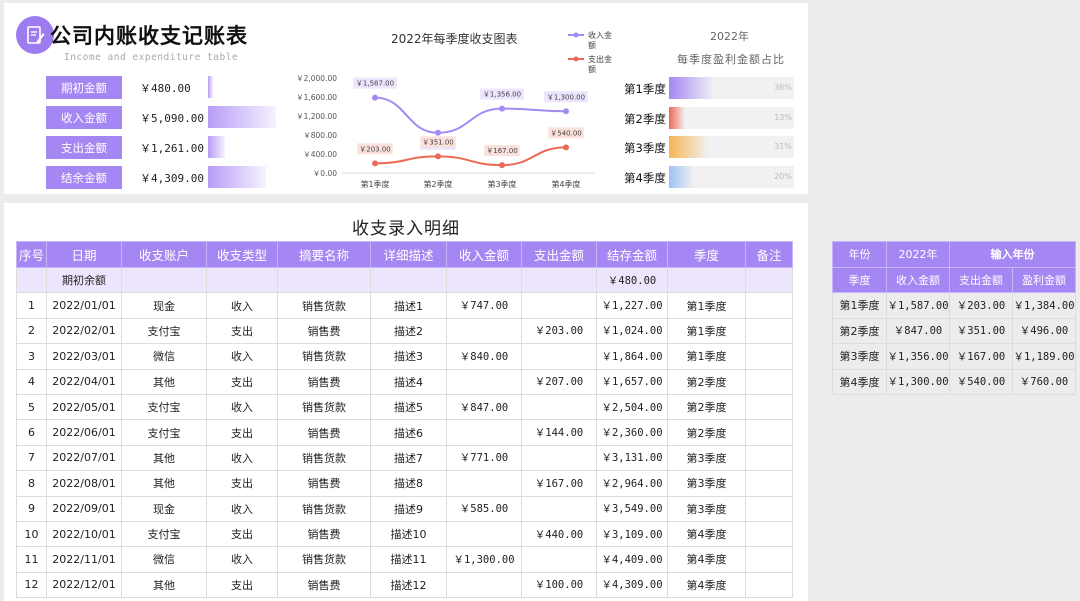 This screenshot has height=601, width=1080. I want to click on side-table-cell: ￥847.00, so click(918, 330).